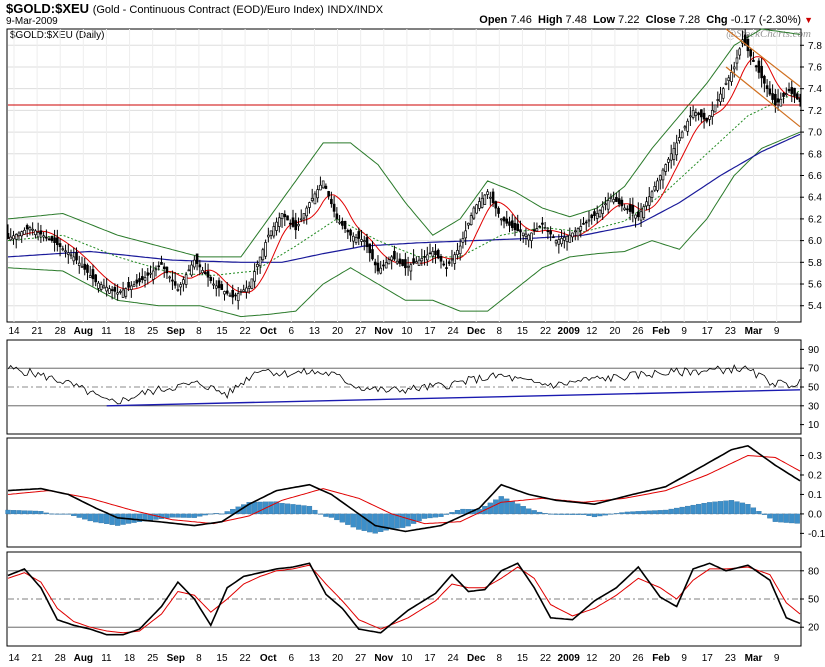 The image size is (825, 667). I want to click on bottom-x-label: Aug, so click(83, 658).